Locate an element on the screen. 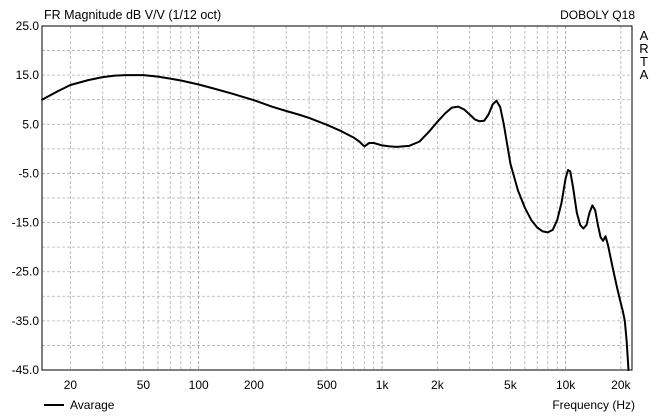  x-tick-label: 1k is located at coordinates (383, 385).